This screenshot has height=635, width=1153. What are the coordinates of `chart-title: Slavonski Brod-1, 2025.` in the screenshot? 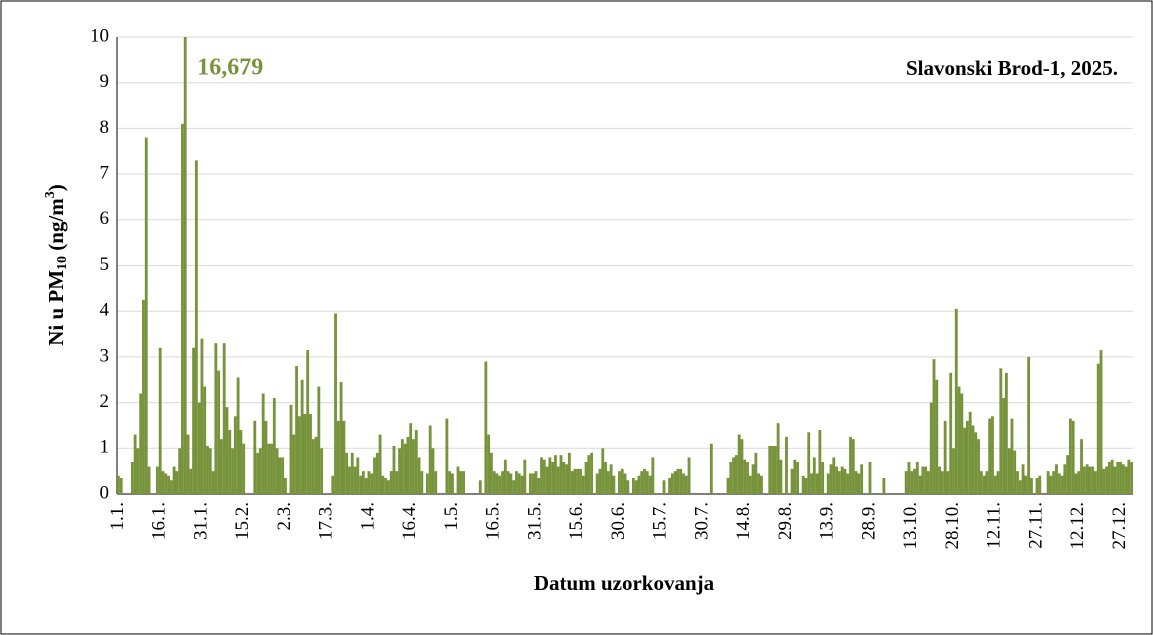 It's located at (1012, 68).